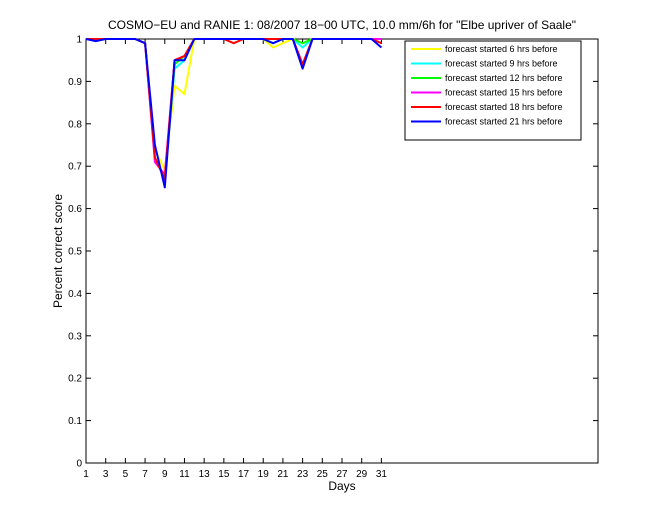 This screenshot has width=660, height=520. What do you see at coordinates (504, 93) in the screenshot?
I see `legend-label-4: forecast started 15 hrs before` at bounding box center [504, 93].